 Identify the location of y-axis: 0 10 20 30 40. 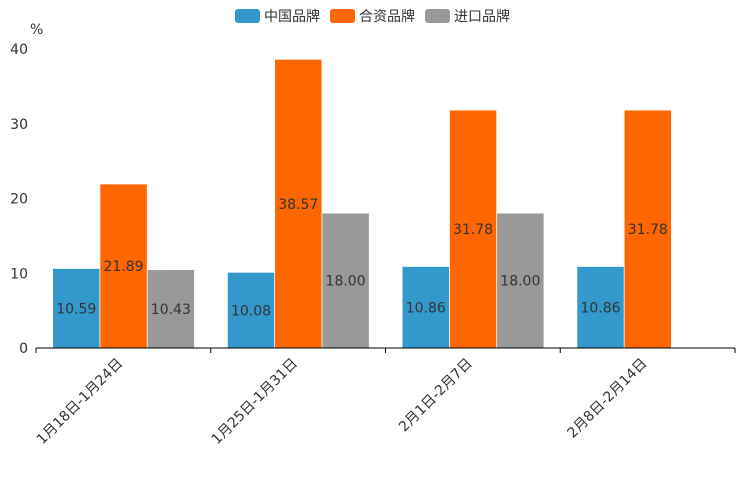
(19, 199).